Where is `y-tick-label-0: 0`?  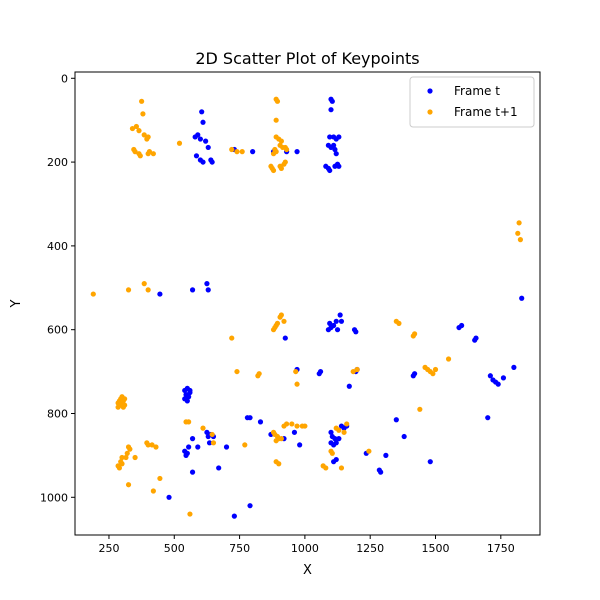 y-tick-label-0: 0 is located at coordinates (64, 78).